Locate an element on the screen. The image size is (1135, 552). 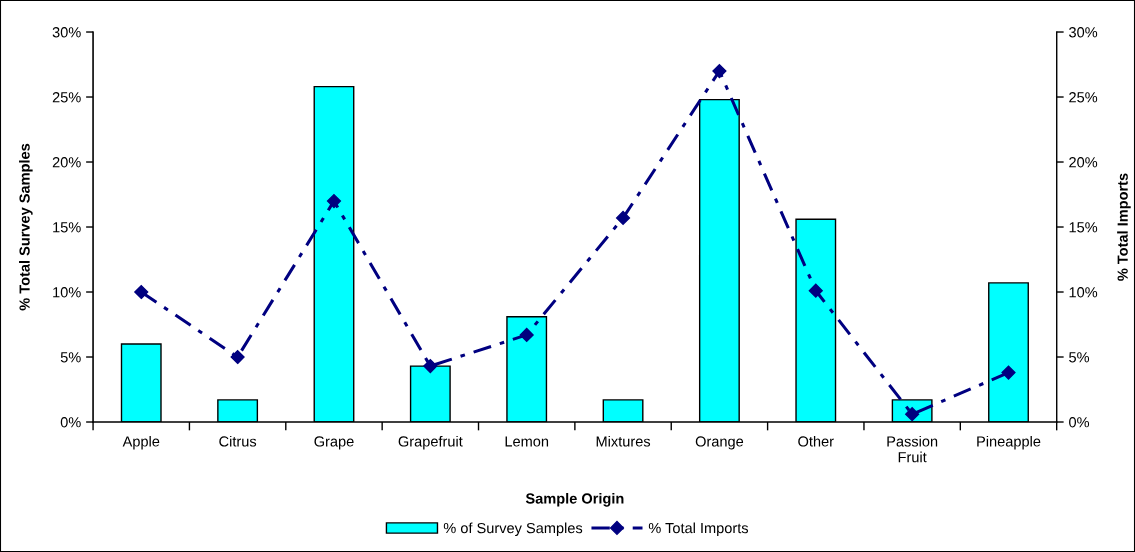
y-tick-label: 0% is located at coordinates (70, 422).